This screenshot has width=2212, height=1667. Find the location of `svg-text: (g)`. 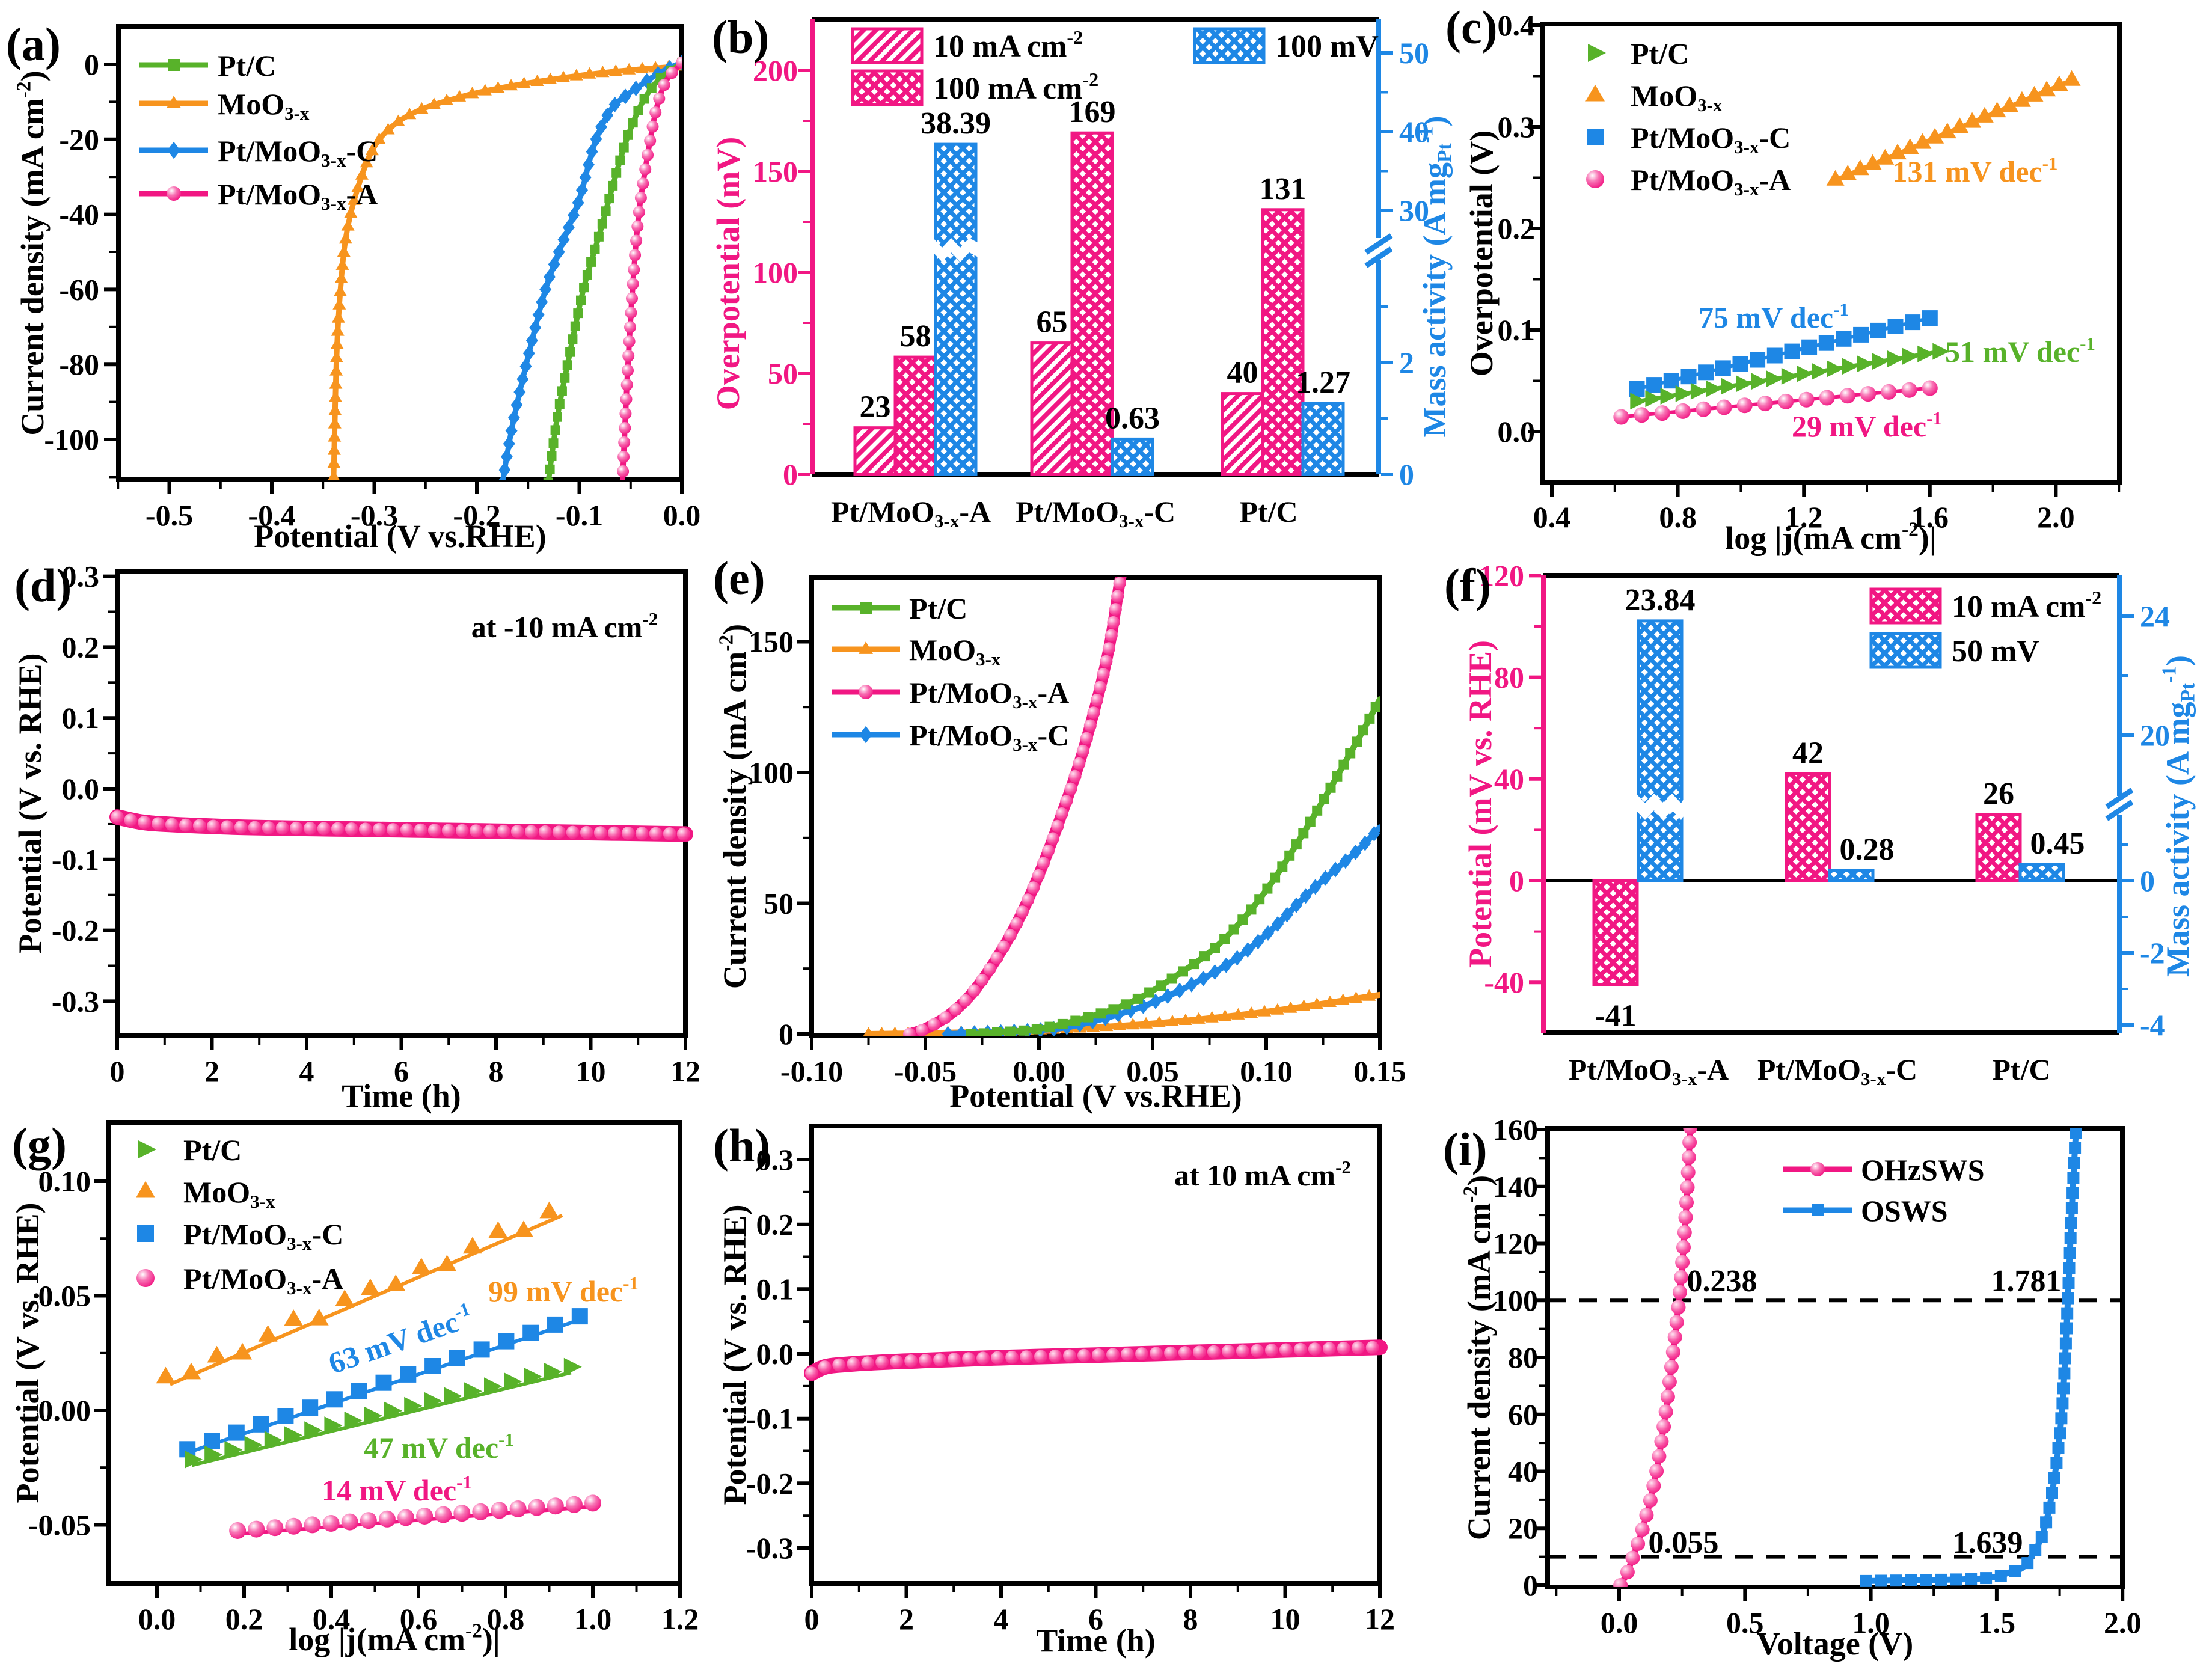

svg-text: (g) is located at coordinates (39, 1144).